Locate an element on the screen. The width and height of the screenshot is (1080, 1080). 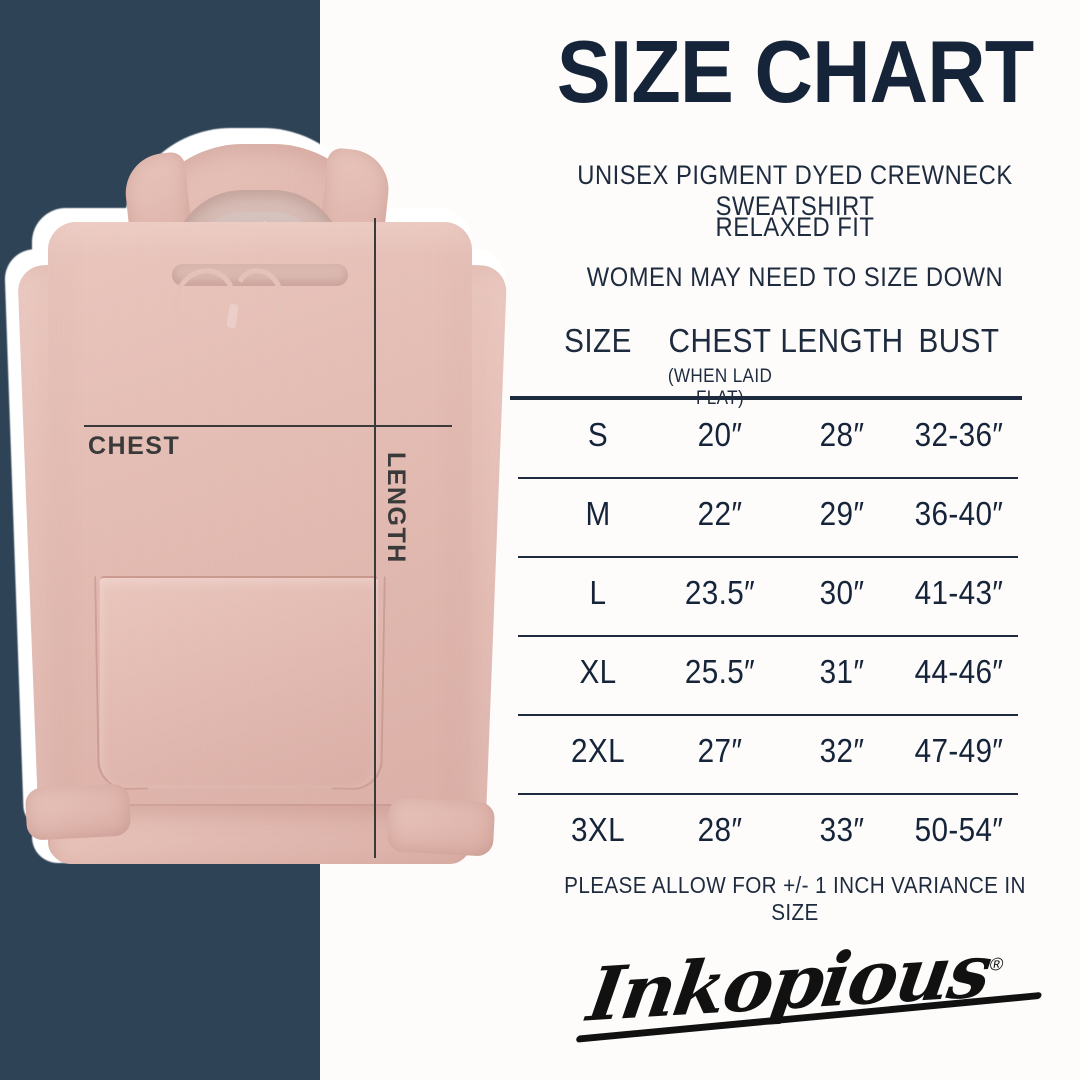
cell-length: 32″ is located at coordinates (842, 750).